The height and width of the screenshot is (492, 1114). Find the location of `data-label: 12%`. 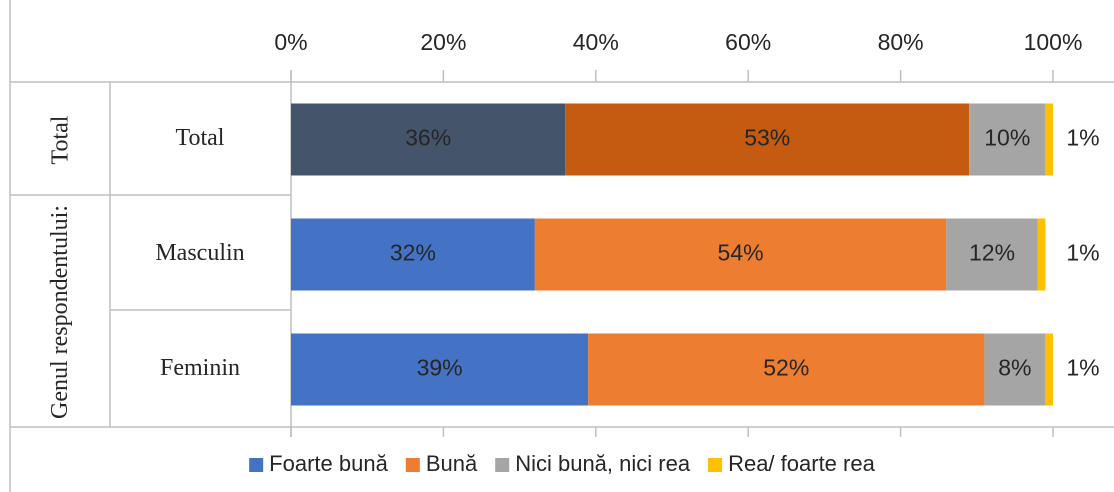

data-label: 12% is located at coordinates (992, 253).